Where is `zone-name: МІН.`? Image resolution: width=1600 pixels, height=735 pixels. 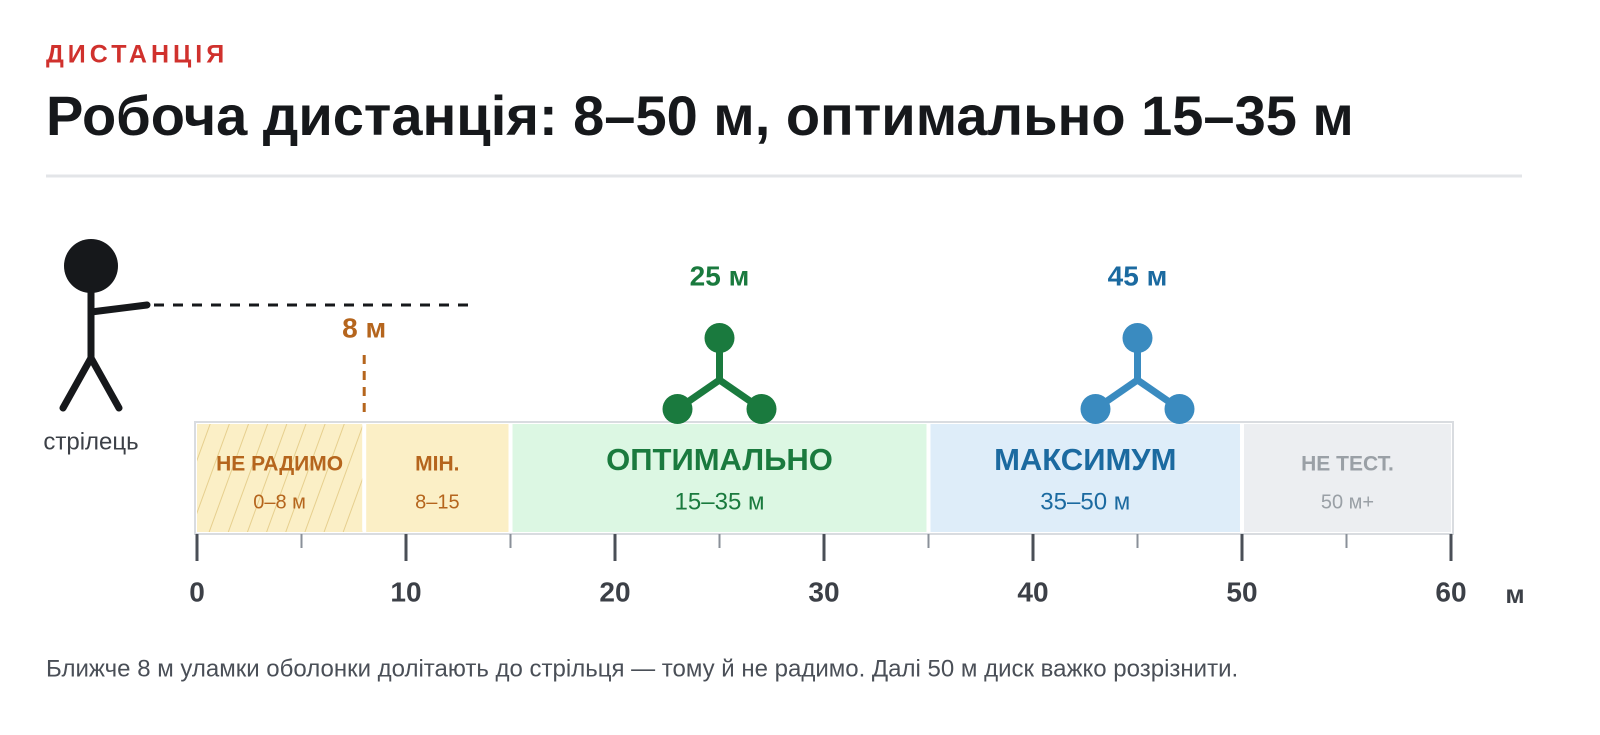 zone-name: МІН. is located at coordinates (437, 464).